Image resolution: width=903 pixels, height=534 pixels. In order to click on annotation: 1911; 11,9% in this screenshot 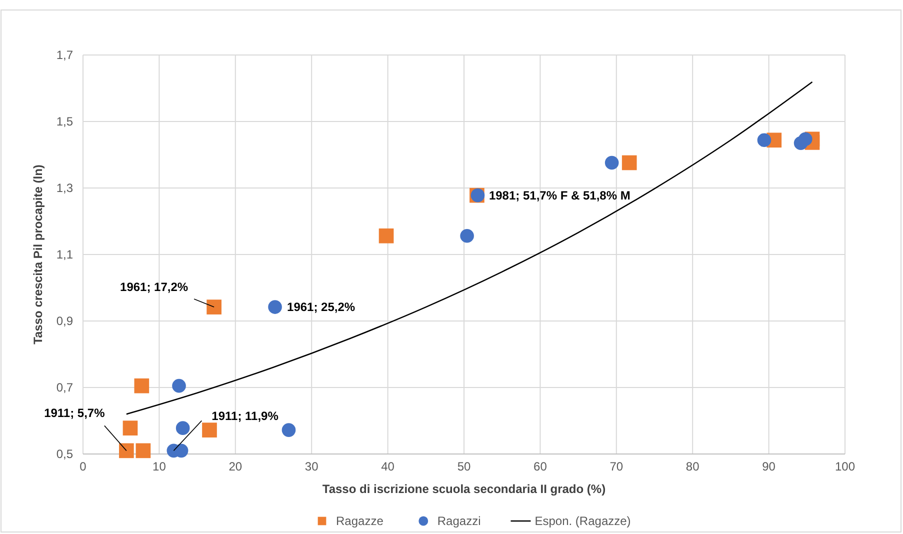, I will do `click(245, 415)`.